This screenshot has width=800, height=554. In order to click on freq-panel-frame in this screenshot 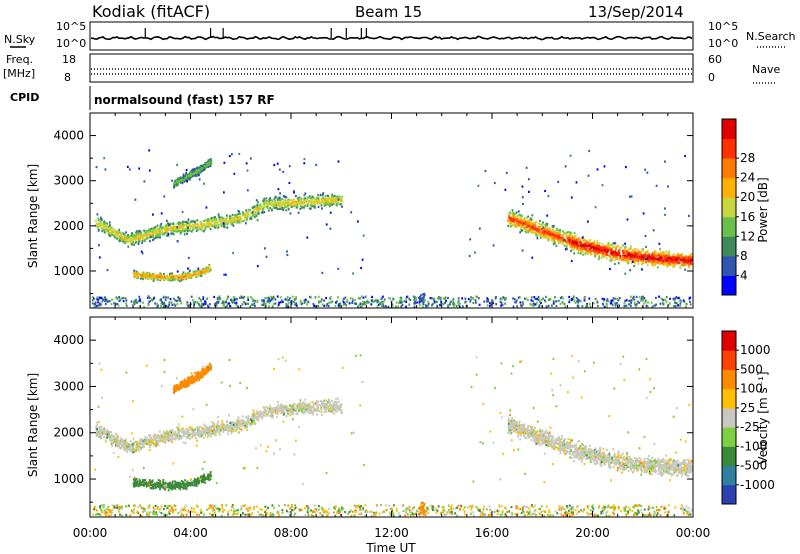, I will do `click(391, 68)`.